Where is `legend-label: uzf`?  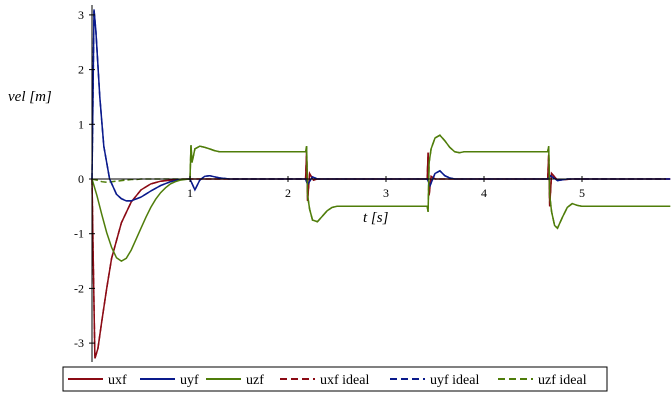 legend-label: uzf is located at coordinates (255, 380).